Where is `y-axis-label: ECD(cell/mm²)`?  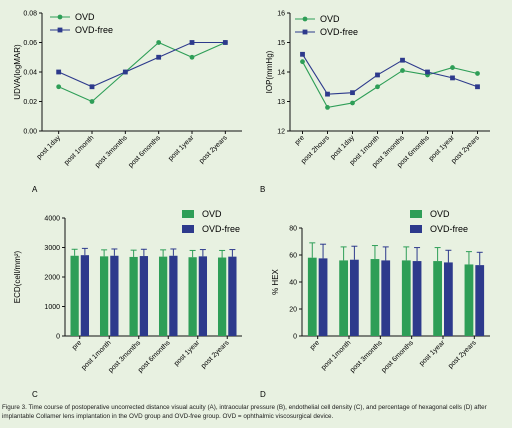 y-axis-label: ECD(cell/mm²) is located at coordinates (17, 276).